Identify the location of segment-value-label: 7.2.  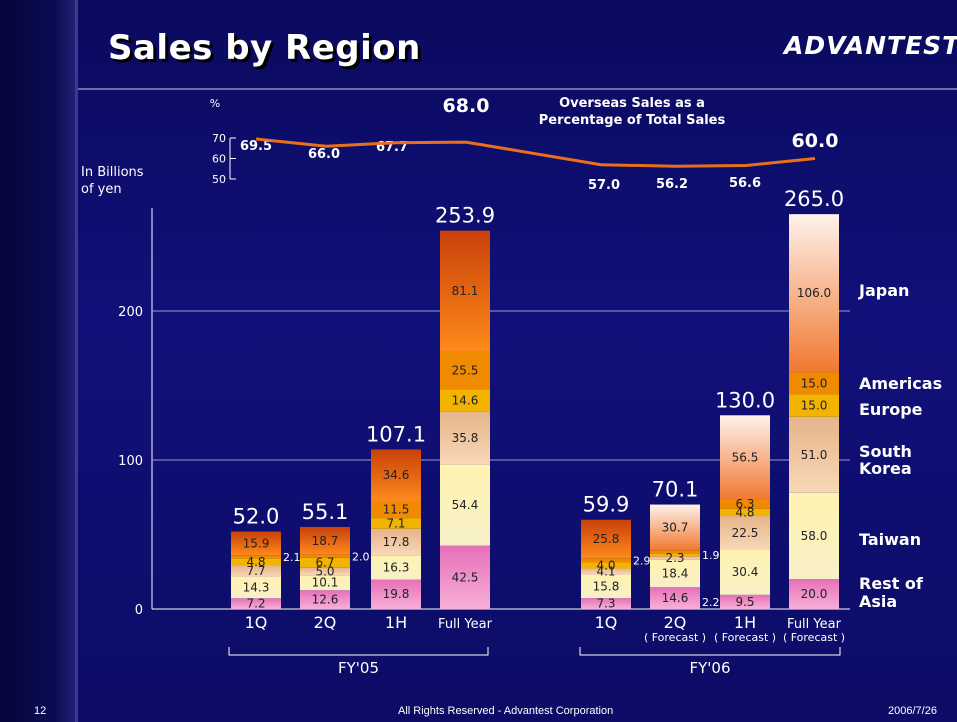
(255, 604).